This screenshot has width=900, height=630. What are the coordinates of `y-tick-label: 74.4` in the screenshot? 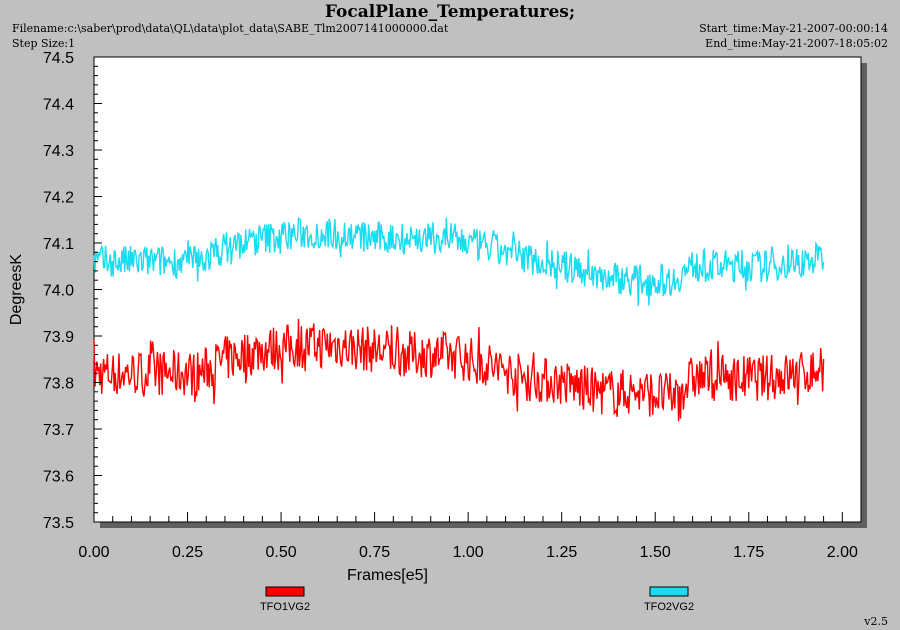 It's located at (58, 105).